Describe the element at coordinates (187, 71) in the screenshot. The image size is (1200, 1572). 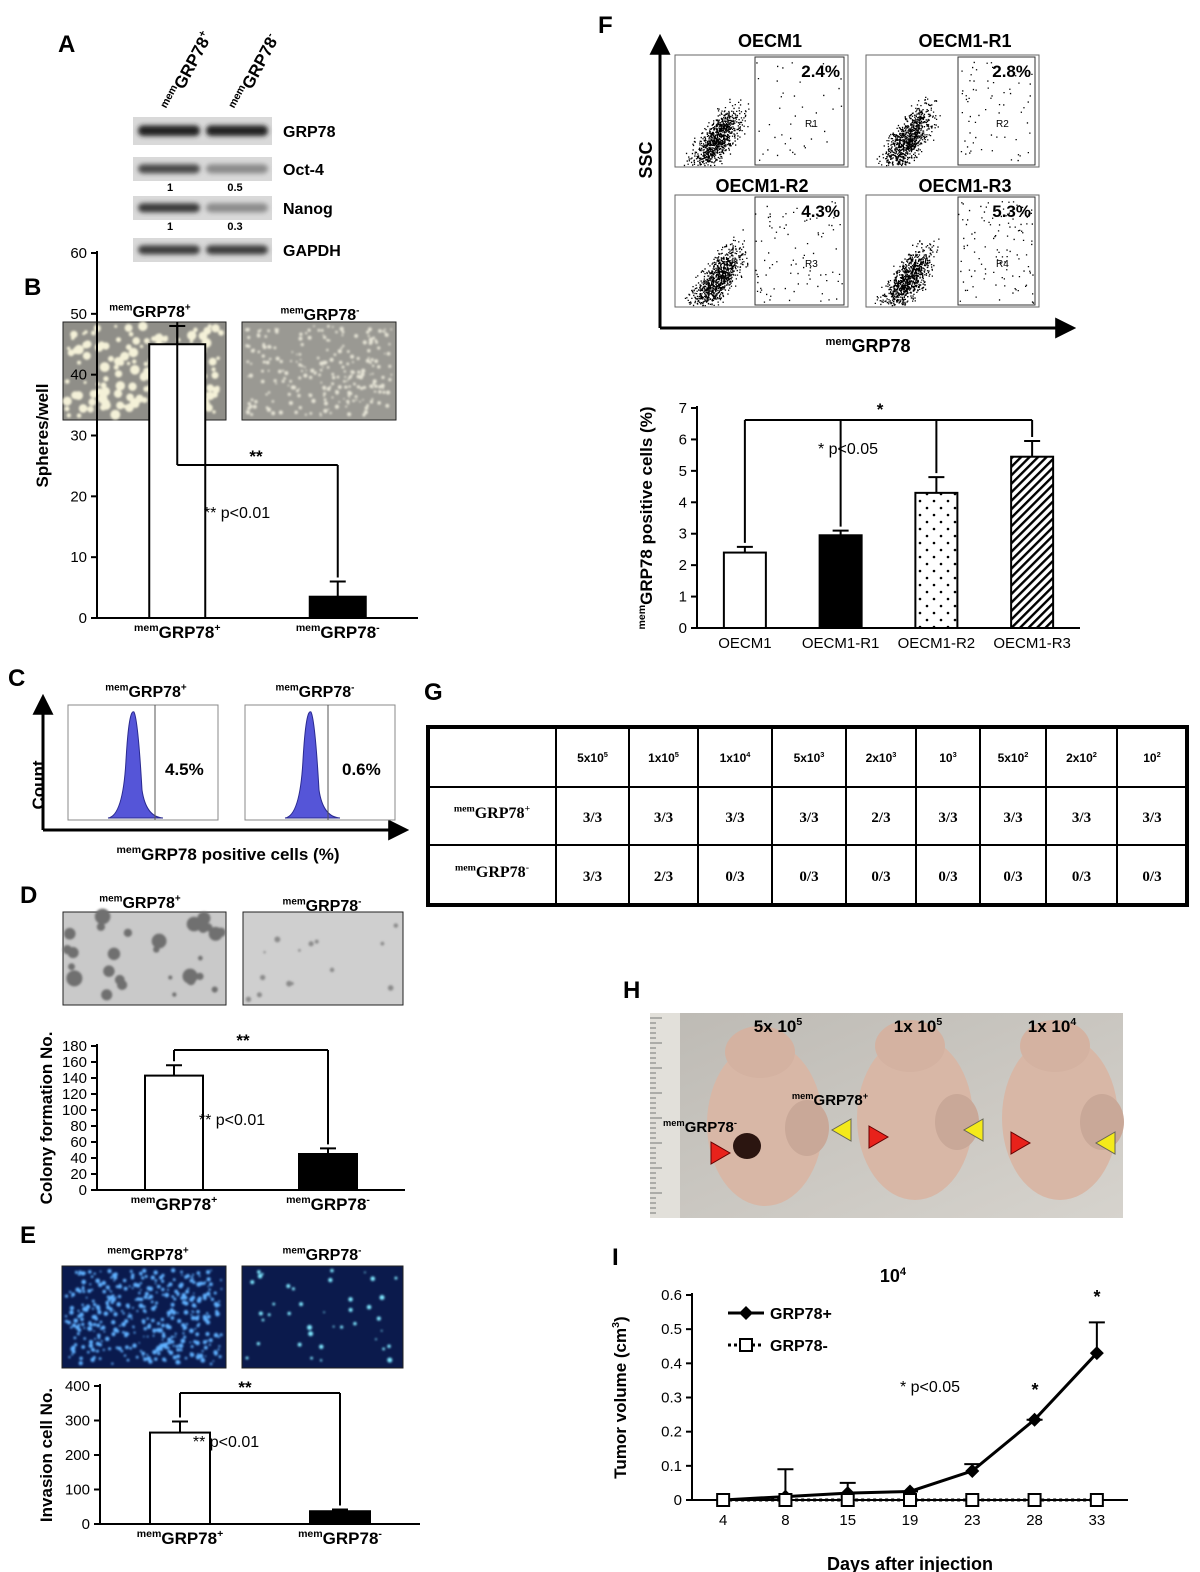
I see `lane-label: memGRP78+` at that location.